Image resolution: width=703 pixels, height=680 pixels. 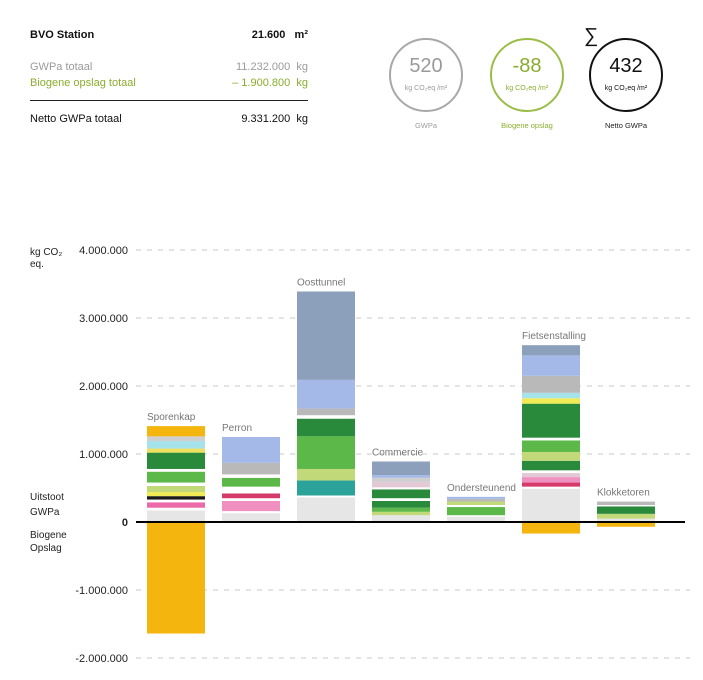 What do you see at coordinates (169, 100) in the screenshot?
I see `summary-divider` at bounding box center [169, 100].